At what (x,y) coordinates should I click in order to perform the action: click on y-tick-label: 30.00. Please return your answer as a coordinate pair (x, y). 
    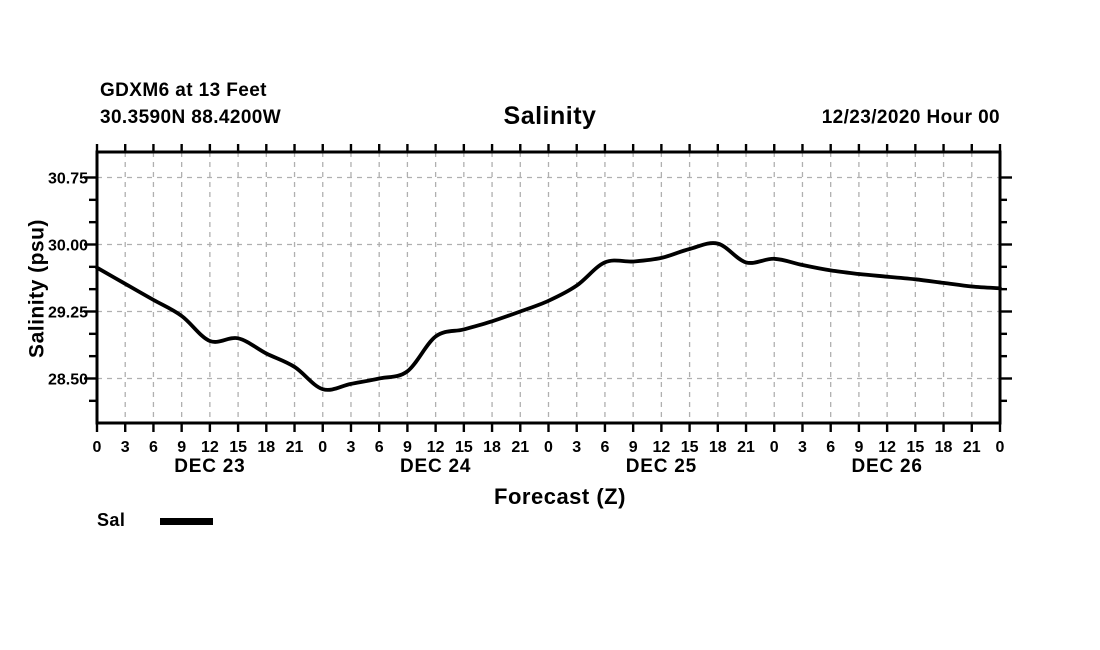
    Looking at the image, I should click on (68, 245).